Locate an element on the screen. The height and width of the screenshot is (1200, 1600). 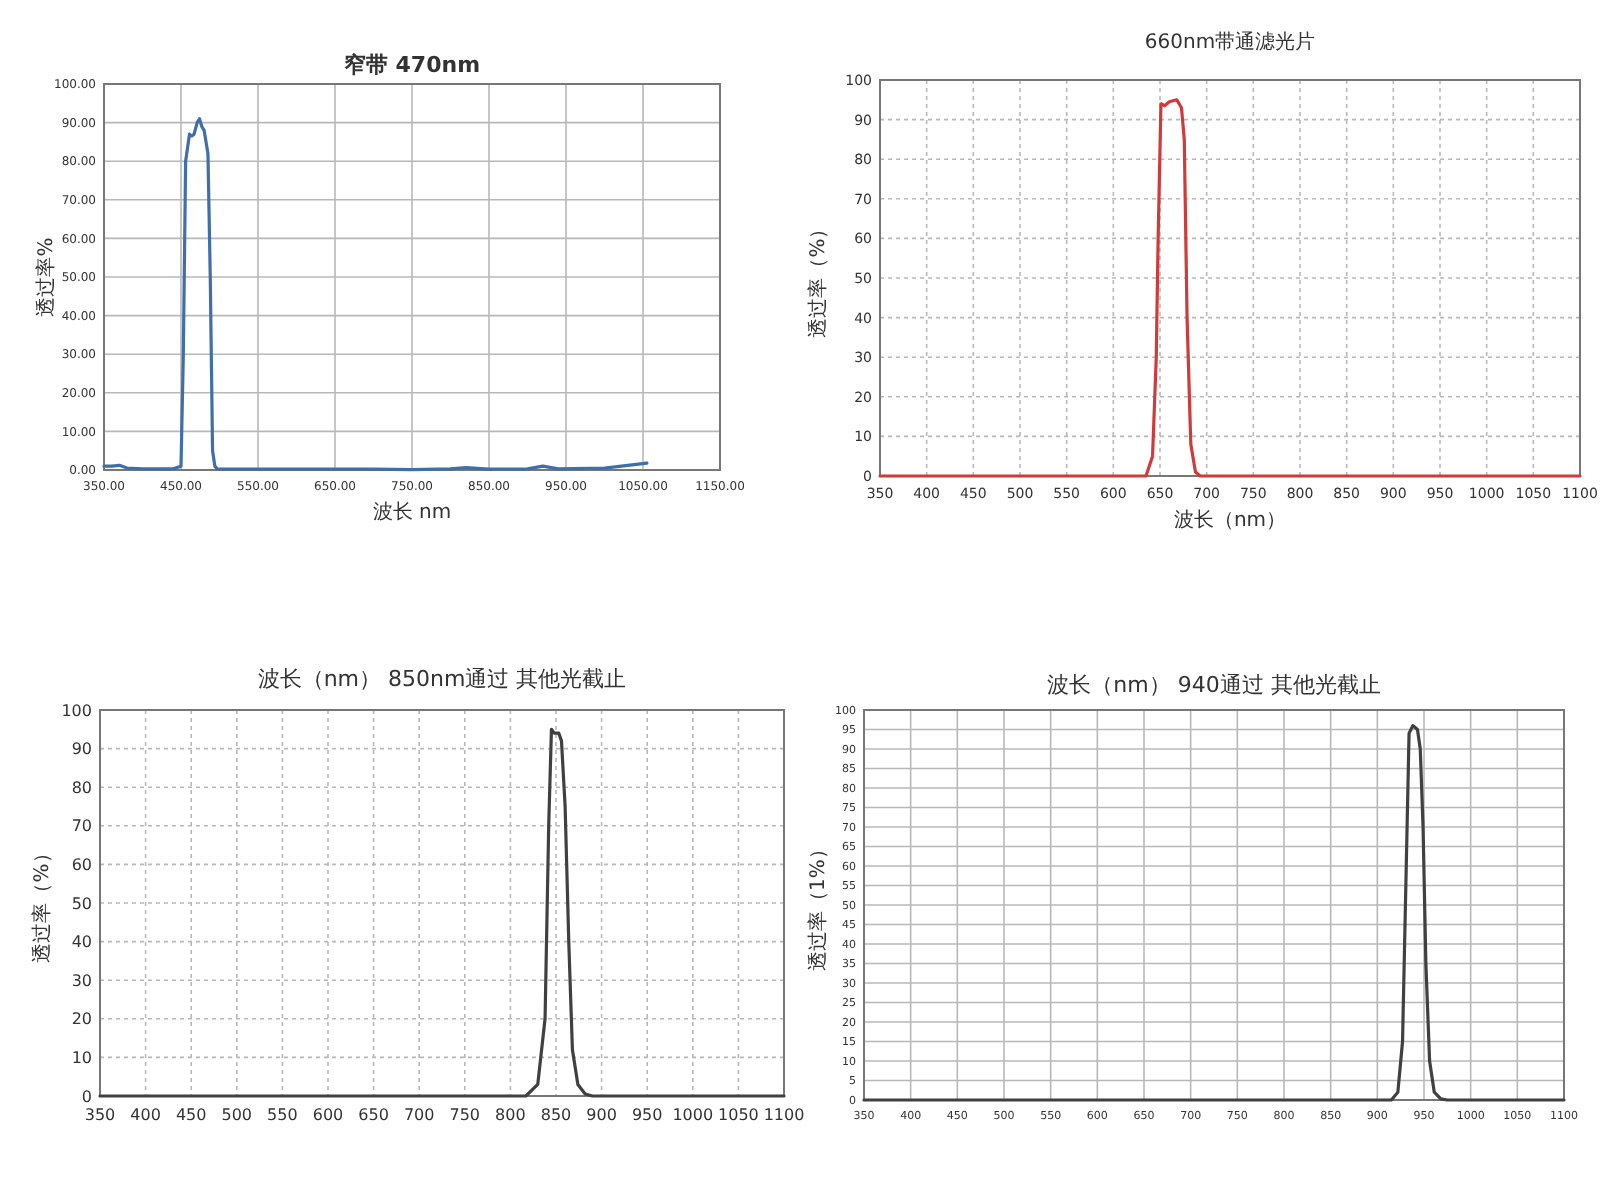
y-tick-label: 0 is located at coordinates (86, 1096).